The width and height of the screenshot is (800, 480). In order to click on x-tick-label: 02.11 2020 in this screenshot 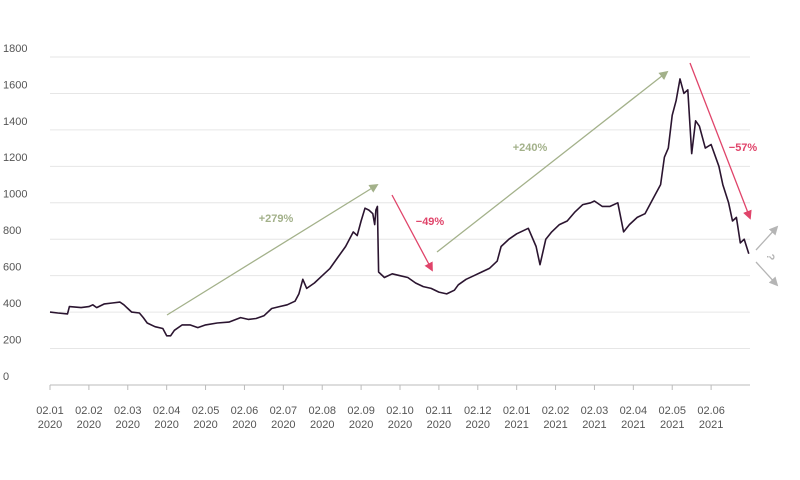, I will do `click(439, 418)`.